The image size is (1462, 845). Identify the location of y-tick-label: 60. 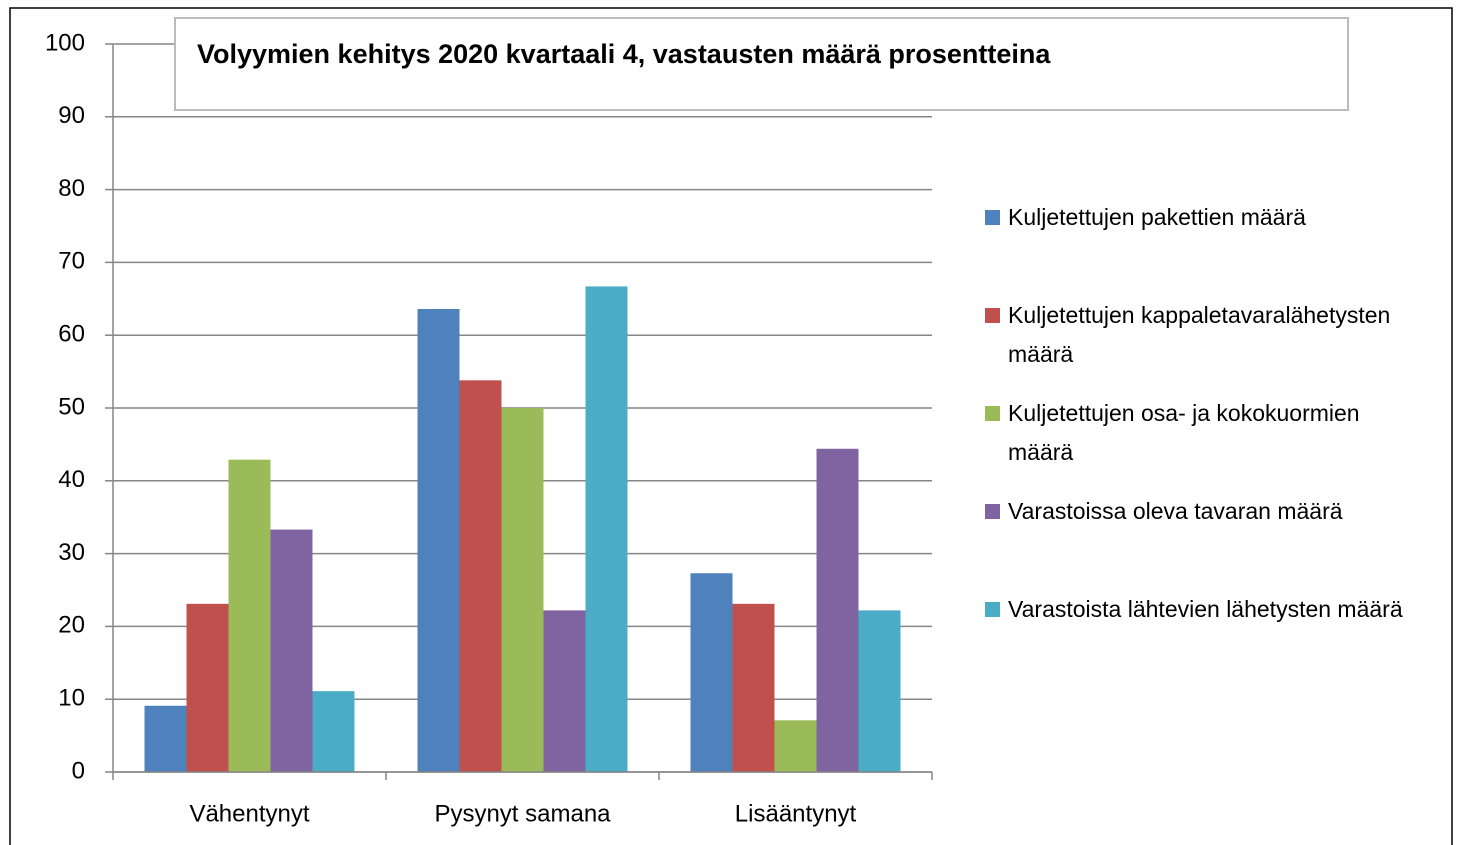
(71, 334).